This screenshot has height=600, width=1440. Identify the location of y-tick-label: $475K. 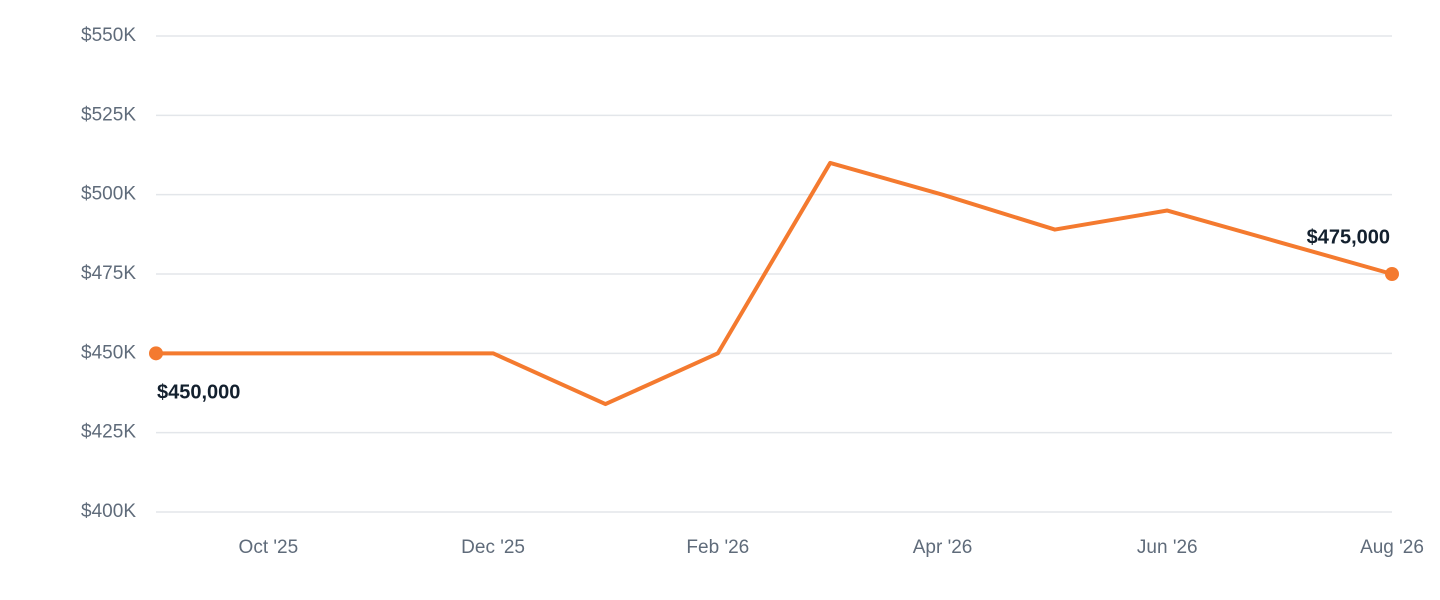
(108, 273).